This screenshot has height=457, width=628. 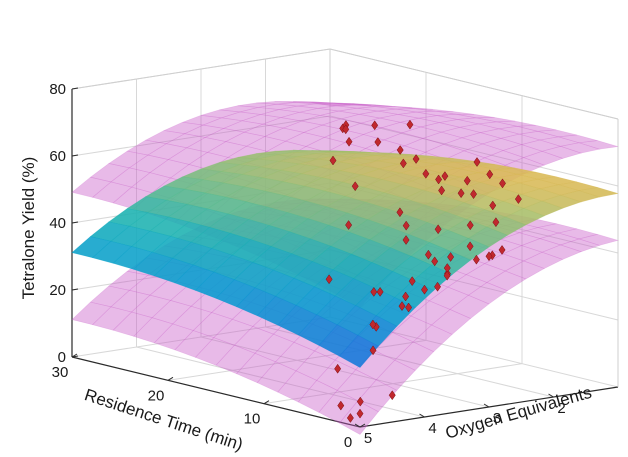 What do you see at coordinates (497, 418) in the screenshot?
I see `y-tick-label: 3` at bounding box center [497, 418].